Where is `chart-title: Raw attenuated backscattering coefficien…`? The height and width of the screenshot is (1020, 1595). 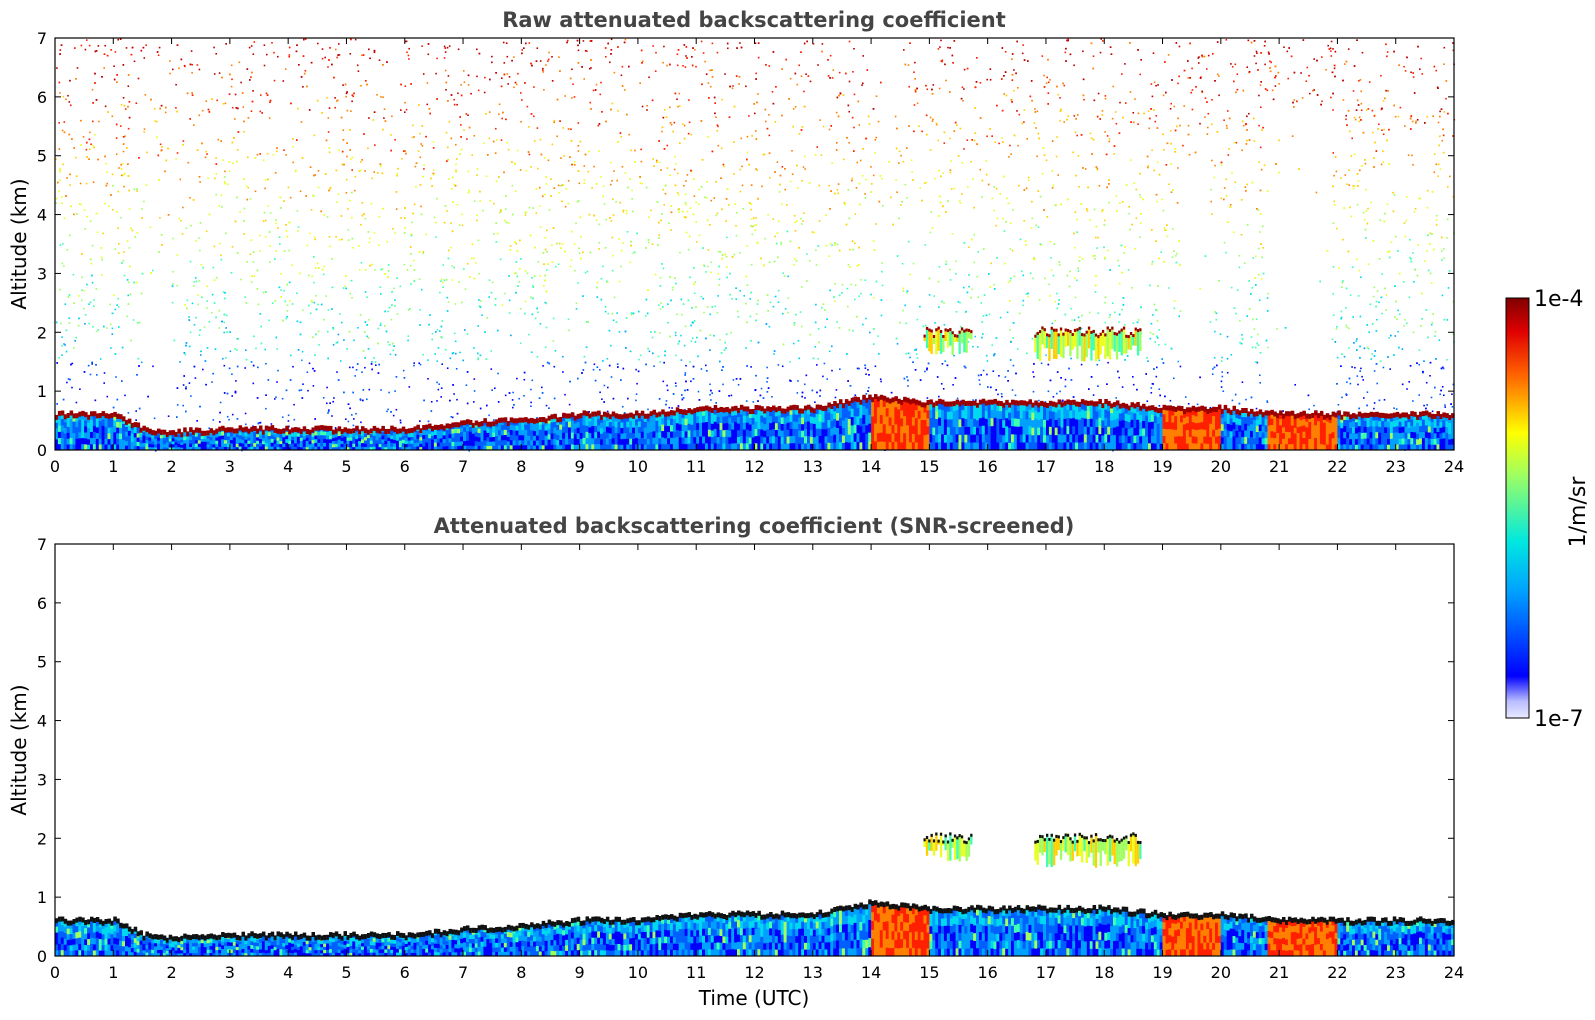 chart-title: Raw attenuated backscattering coefficien… is located at coordinates (754, 20).